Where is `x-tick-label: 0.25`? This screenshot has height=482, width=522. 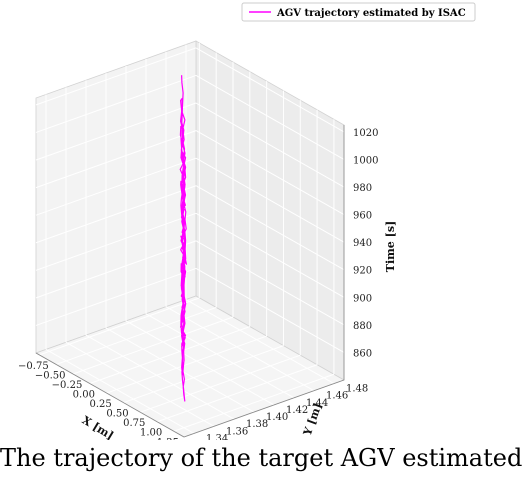 x-tick-label: 0.25 is located at coordinates (101, 404).